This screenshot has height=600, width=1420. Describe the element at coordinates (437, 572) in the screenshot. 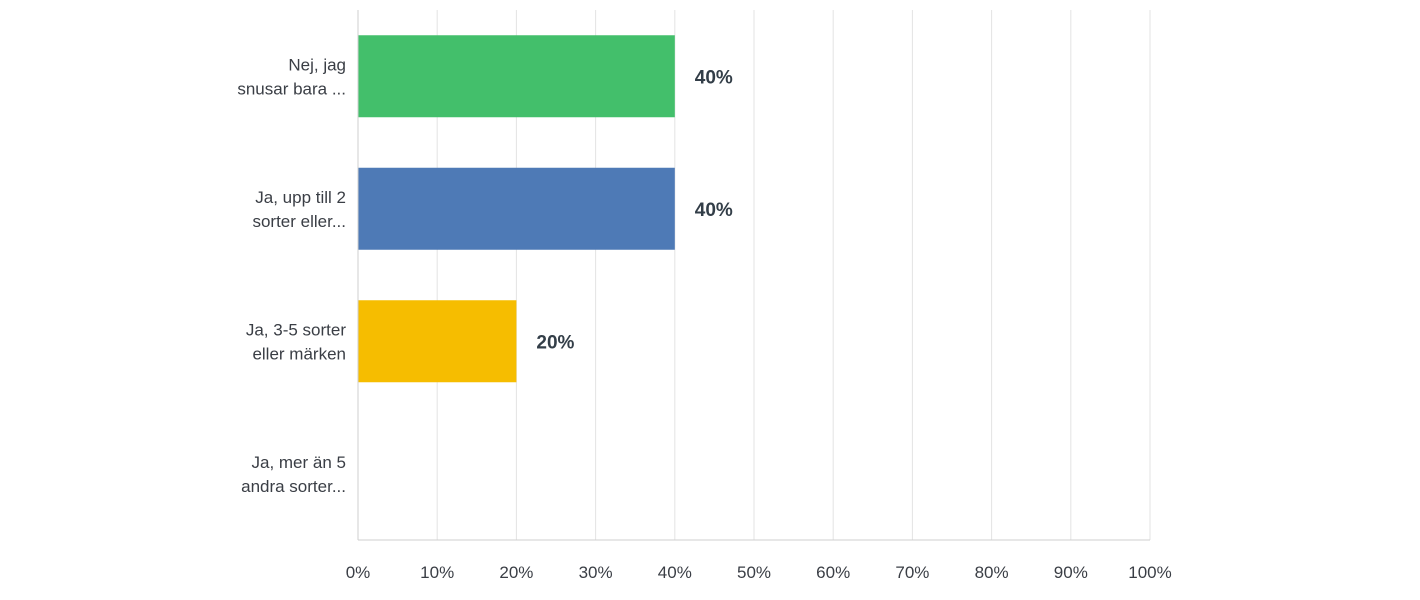

I see `x-tick-label: 10%` at that location.